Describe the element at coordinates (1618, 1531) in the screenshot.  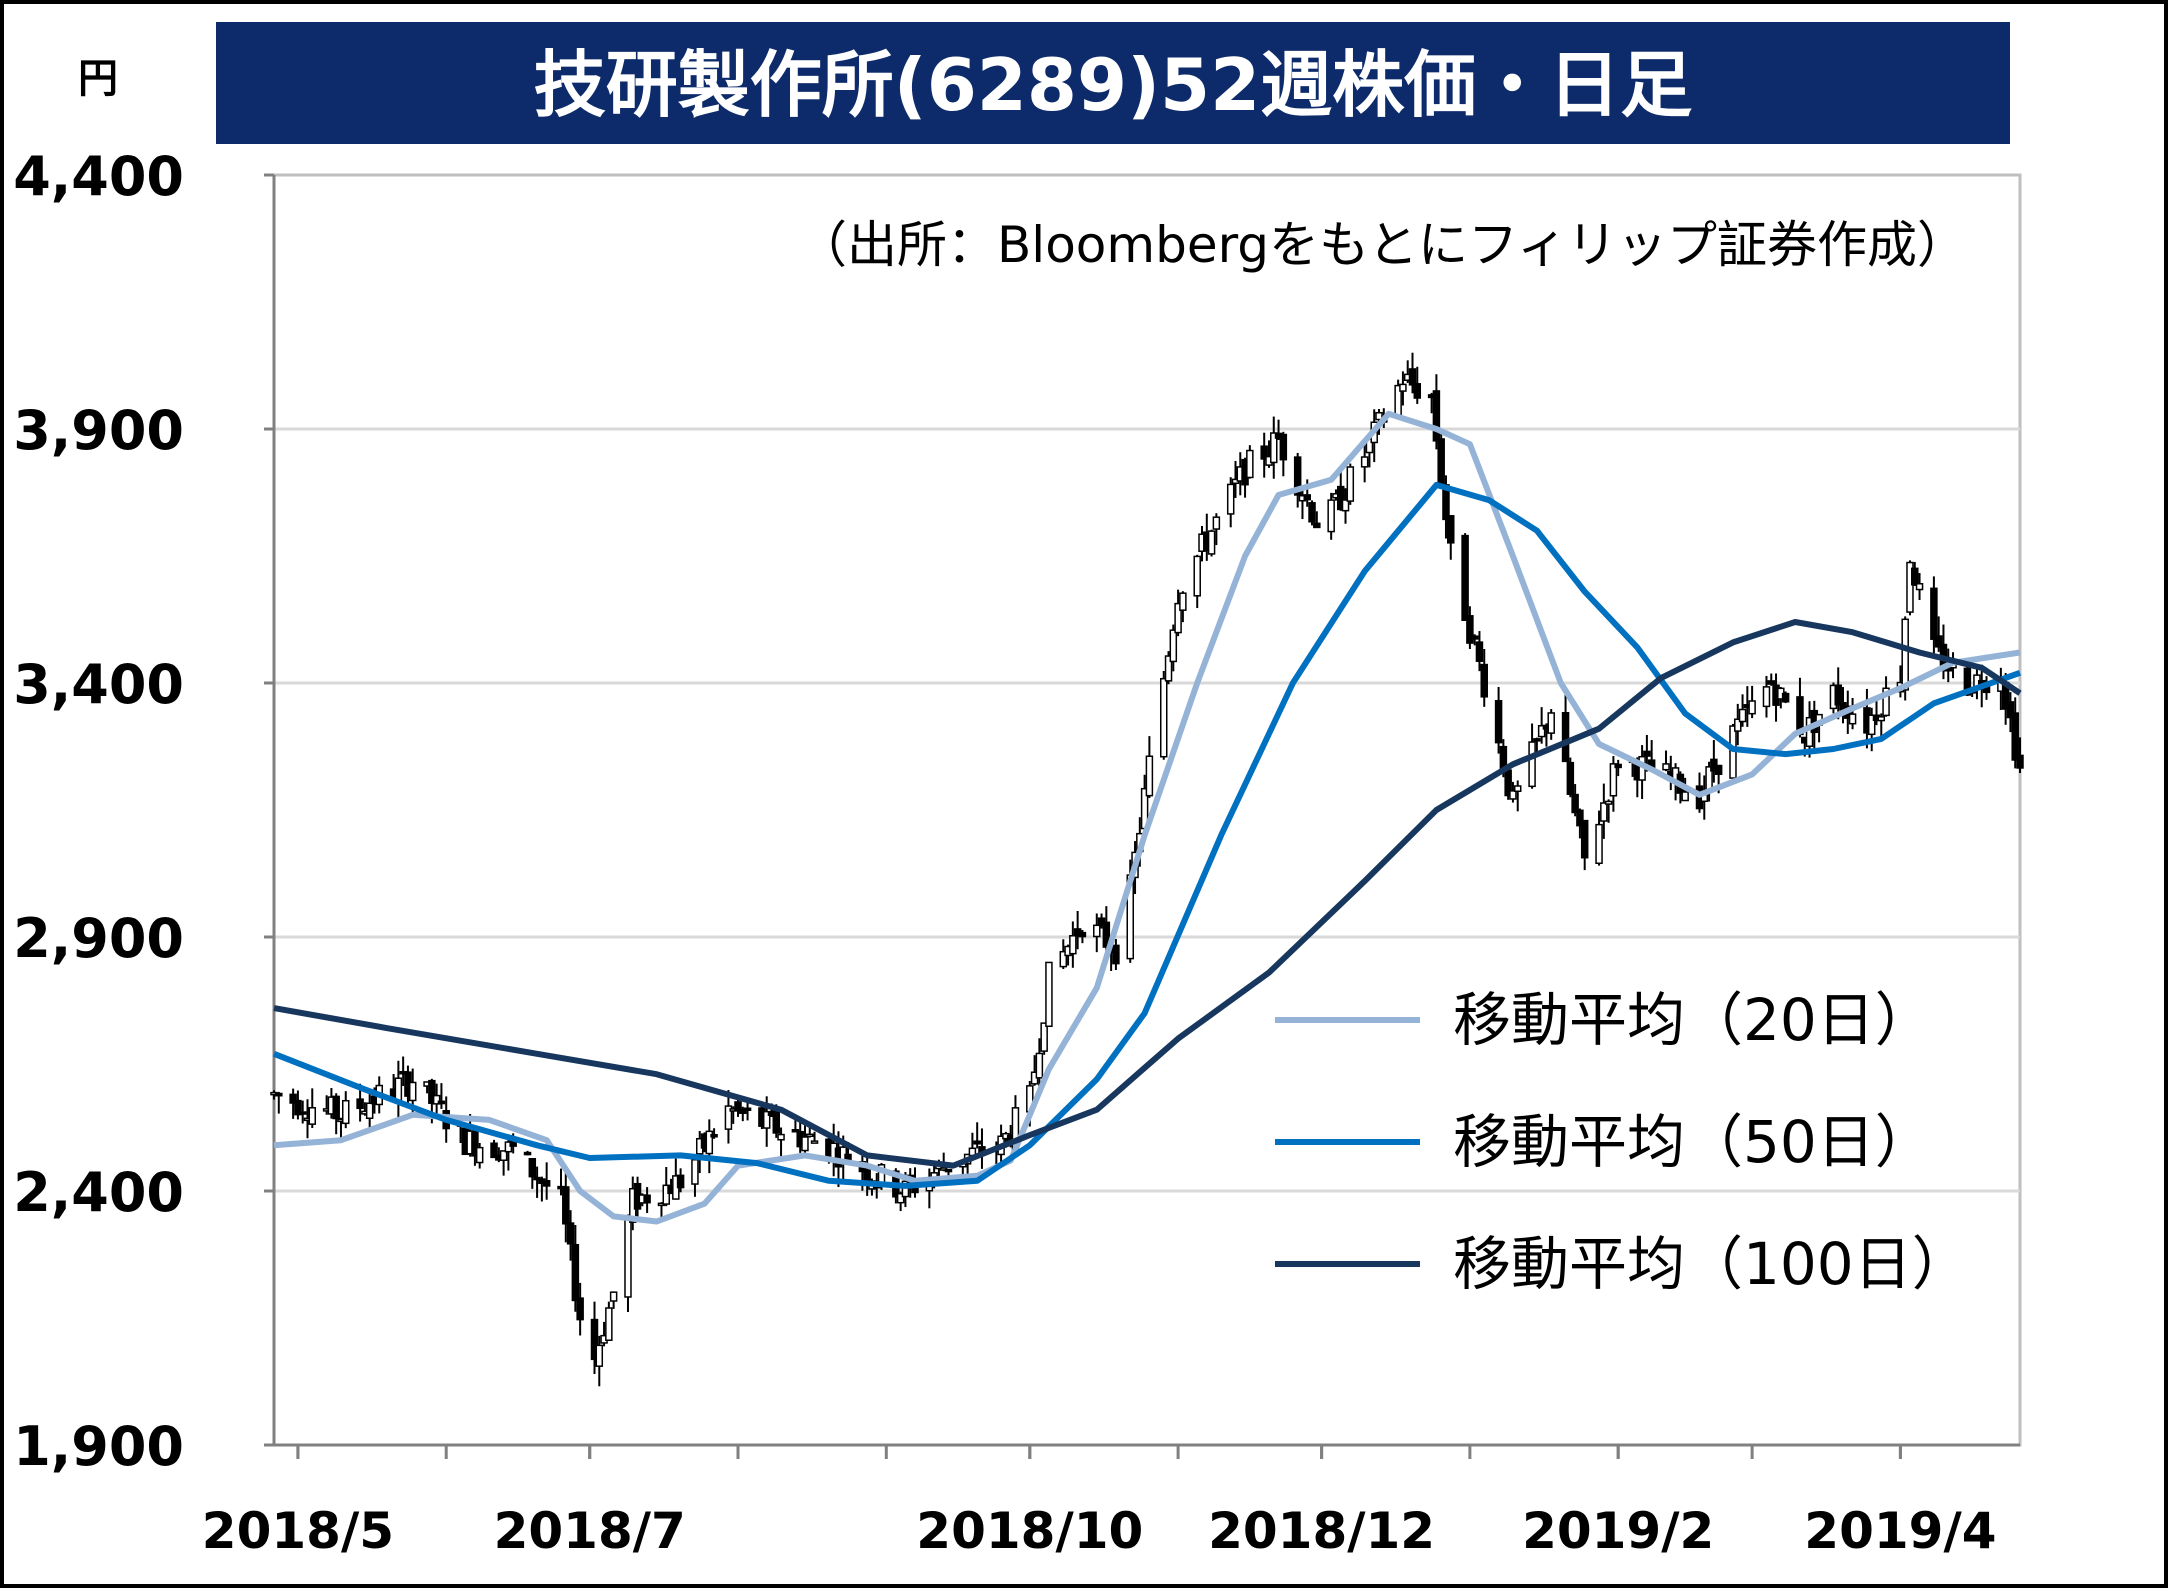
I see `x-tick-label: 2019/2` at that location.